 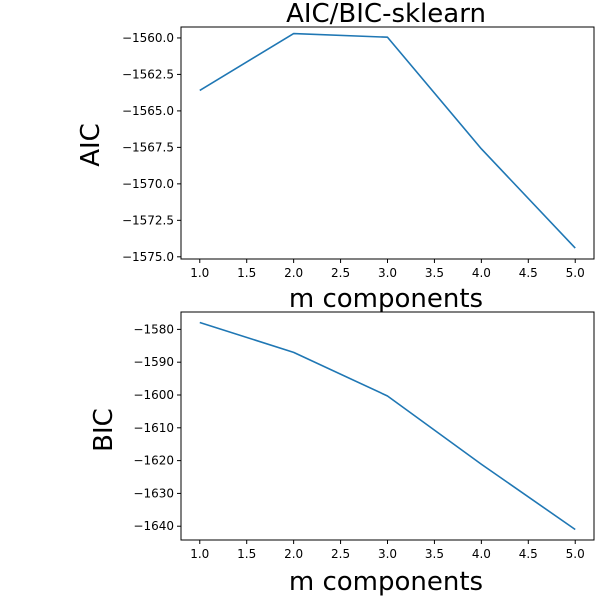 What do you see at coordinates (246, 273) in the screenshot?
I see `aic-x-tick-label: 1.5` at bounding box center [246, 273].